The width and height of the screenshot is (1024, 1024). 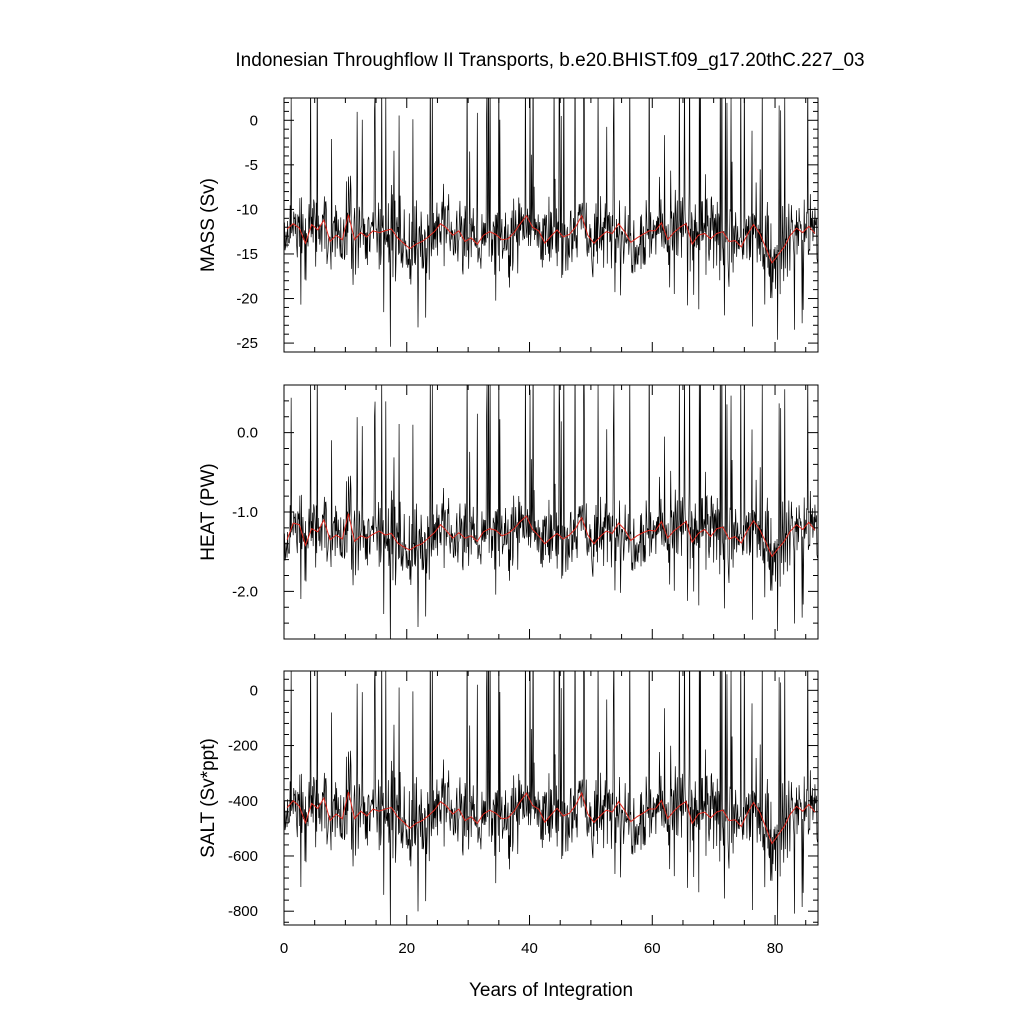 What do you see at coordinates (406, 948) in the screenshot?
I see `x-tick-label: 20` at bounding box center [406, 948].